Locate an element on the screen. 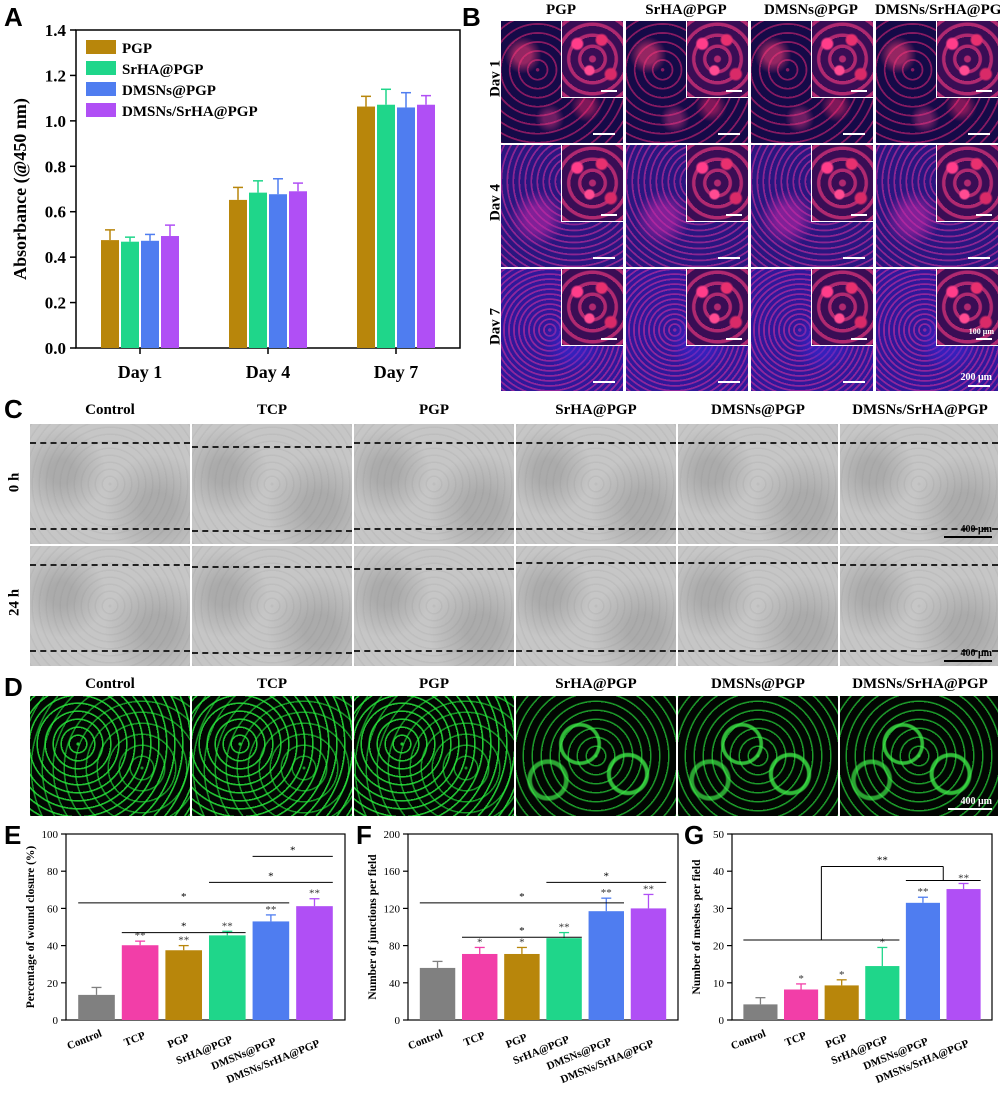 Image resolution: width=1000 pixels, height=1100 pixels. panel-letter-c: C is located at coordinates (13, 409).